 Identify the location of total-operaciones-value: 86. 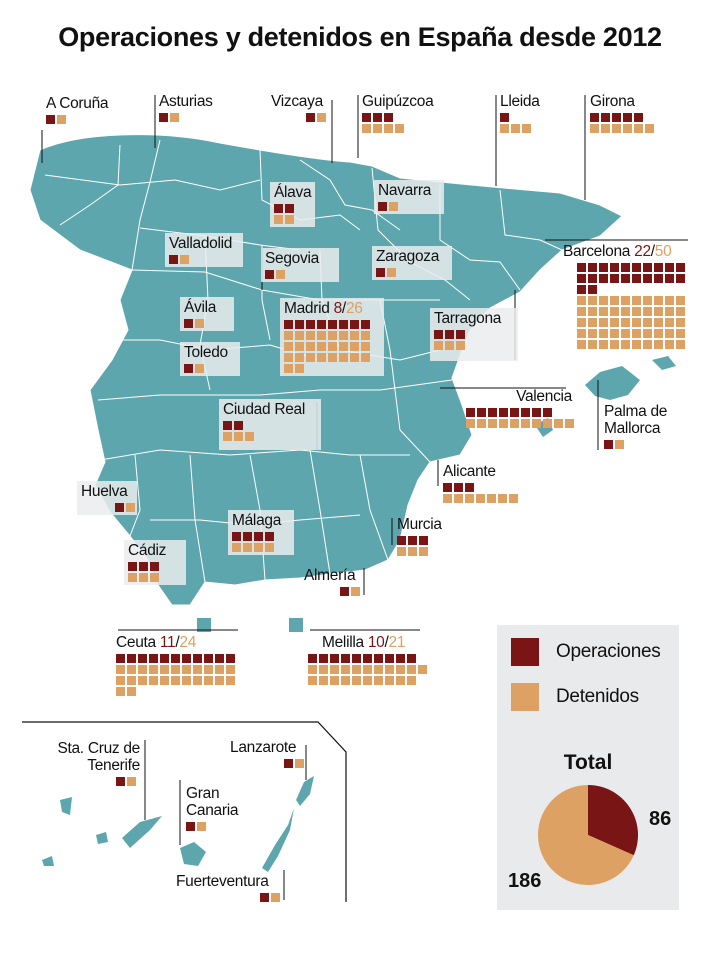
(660, 819).